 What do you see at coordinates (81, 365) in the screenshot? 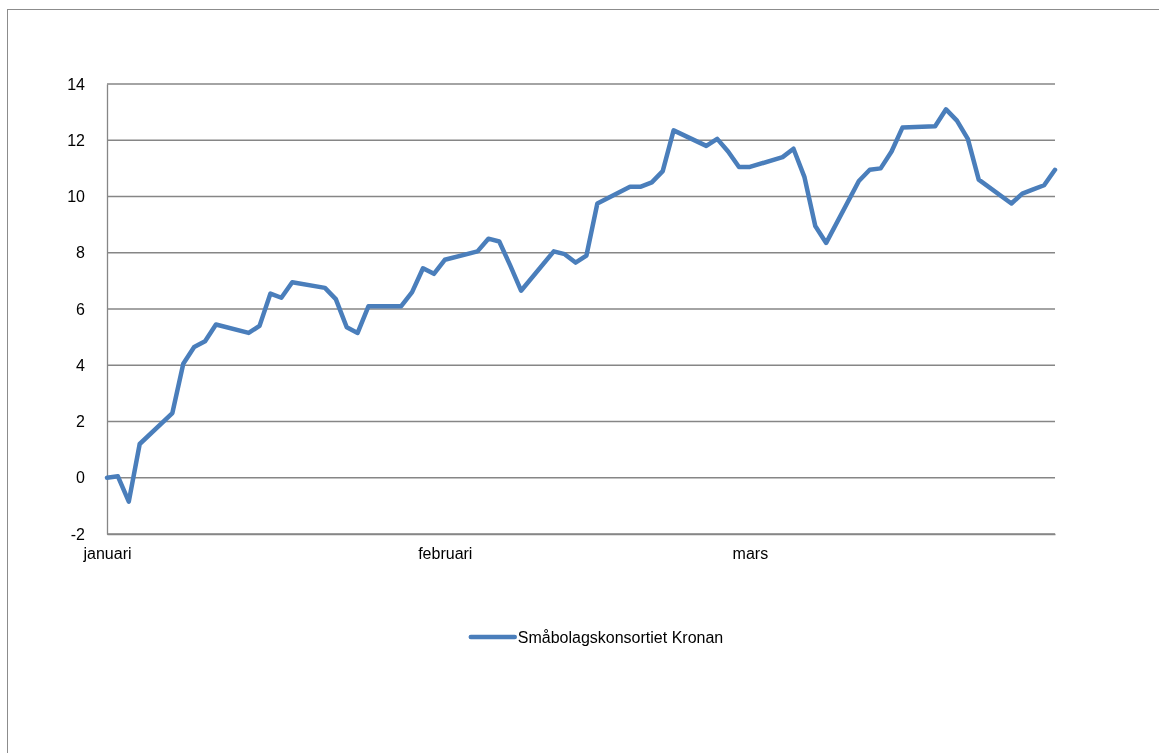
I see `y-tick-label: 4` at bounding box center [81, 365].